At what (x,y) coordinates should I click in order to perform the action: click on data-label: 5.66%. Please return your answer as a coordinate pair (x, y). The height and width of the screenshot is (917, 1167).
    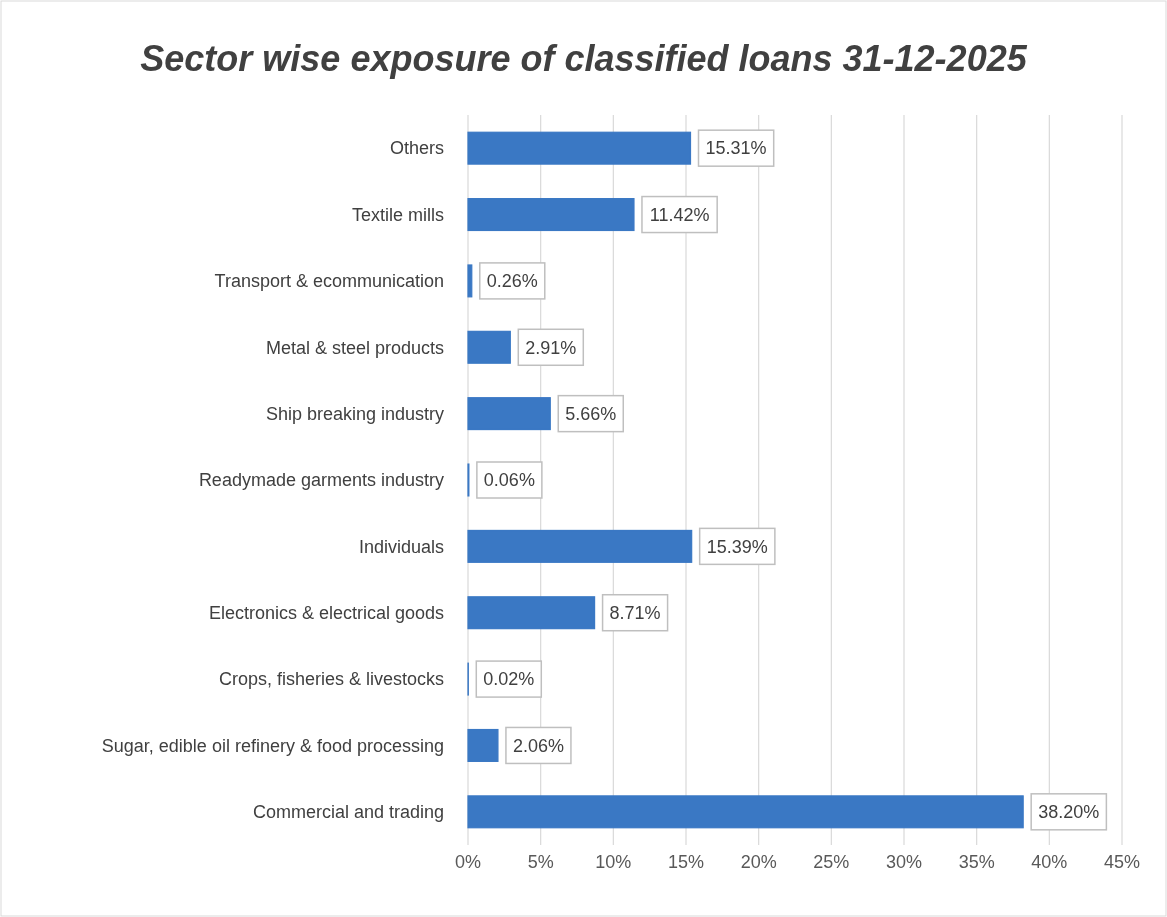
    Looking at the image, I should click on (591, 413).